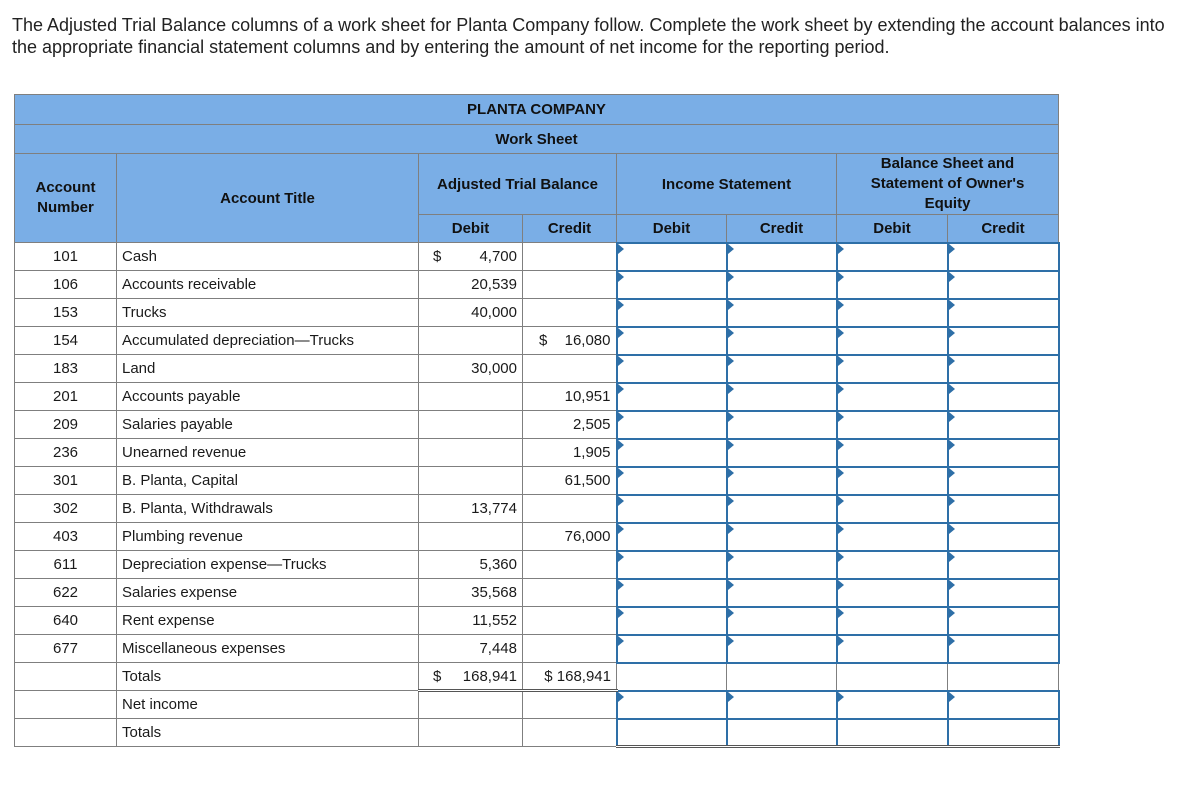  I want to click on net-income-bs-credit-input, so click(1003, 704).